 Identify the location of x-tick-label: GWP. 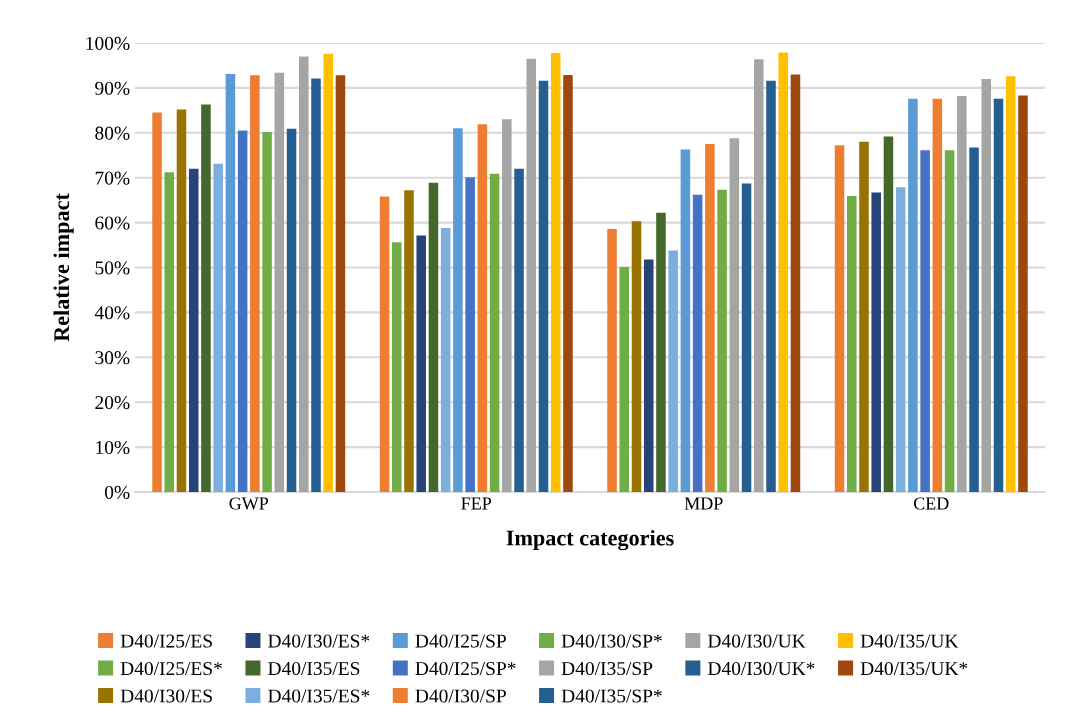
(249, 503).